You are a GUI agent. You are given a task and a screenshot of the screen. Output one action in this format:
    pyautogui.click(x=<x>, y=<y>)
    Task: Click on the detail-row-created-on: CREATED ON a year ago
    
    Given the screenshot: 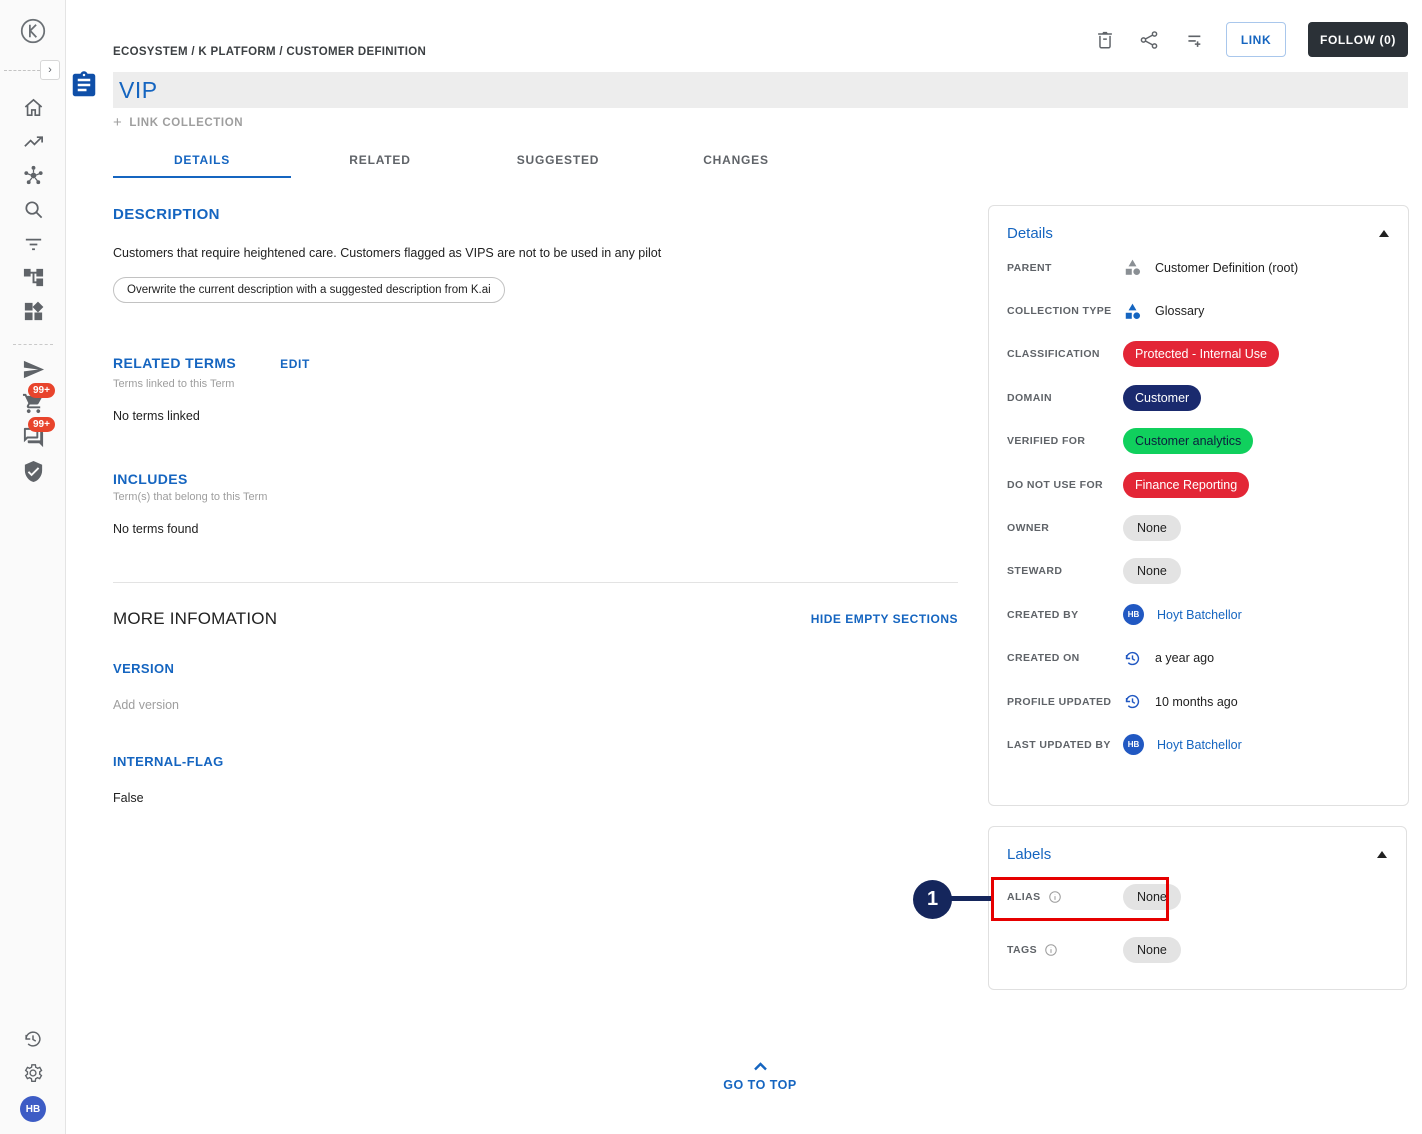 What is the action you would take?
    pyautogui.click(x=1198, y=658)
    